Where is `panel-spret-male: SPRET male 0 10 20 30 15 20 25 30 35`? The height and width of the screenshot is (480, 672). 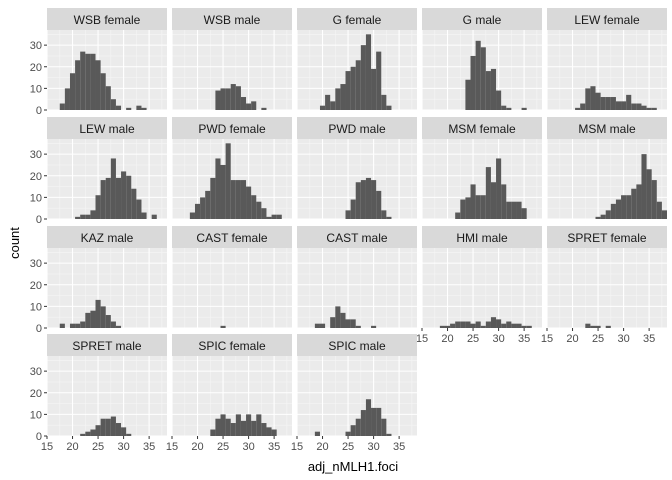
panel-spret-male: SPRET male 0 10 20 30 15 20 25 30 35 is located at coordinates (98, 393).